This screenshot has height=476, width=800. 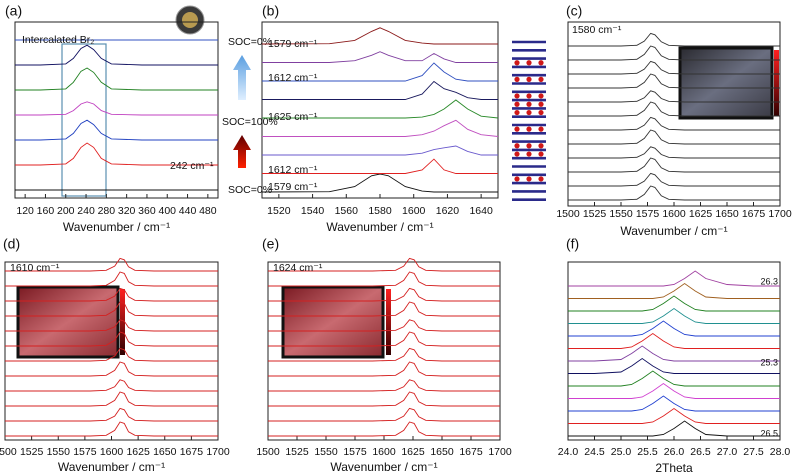 What do you see at coordinates (293, 117) in the screenshot?
I see `annotation: 1625 cm⁻¹` at bounding box center [293, 117].